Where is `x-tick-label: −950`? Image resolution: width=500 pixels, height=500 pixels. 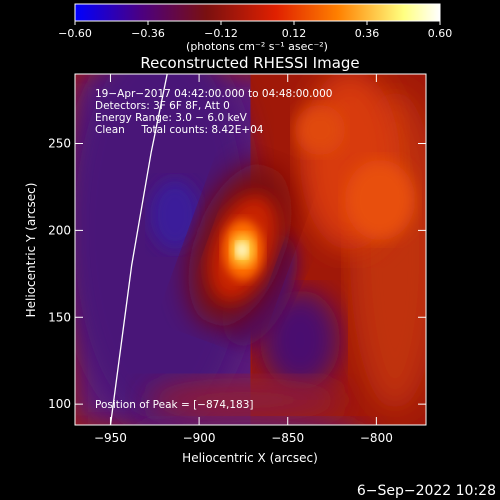 x-tick-label: −950 is located at coordinates (110, 438).